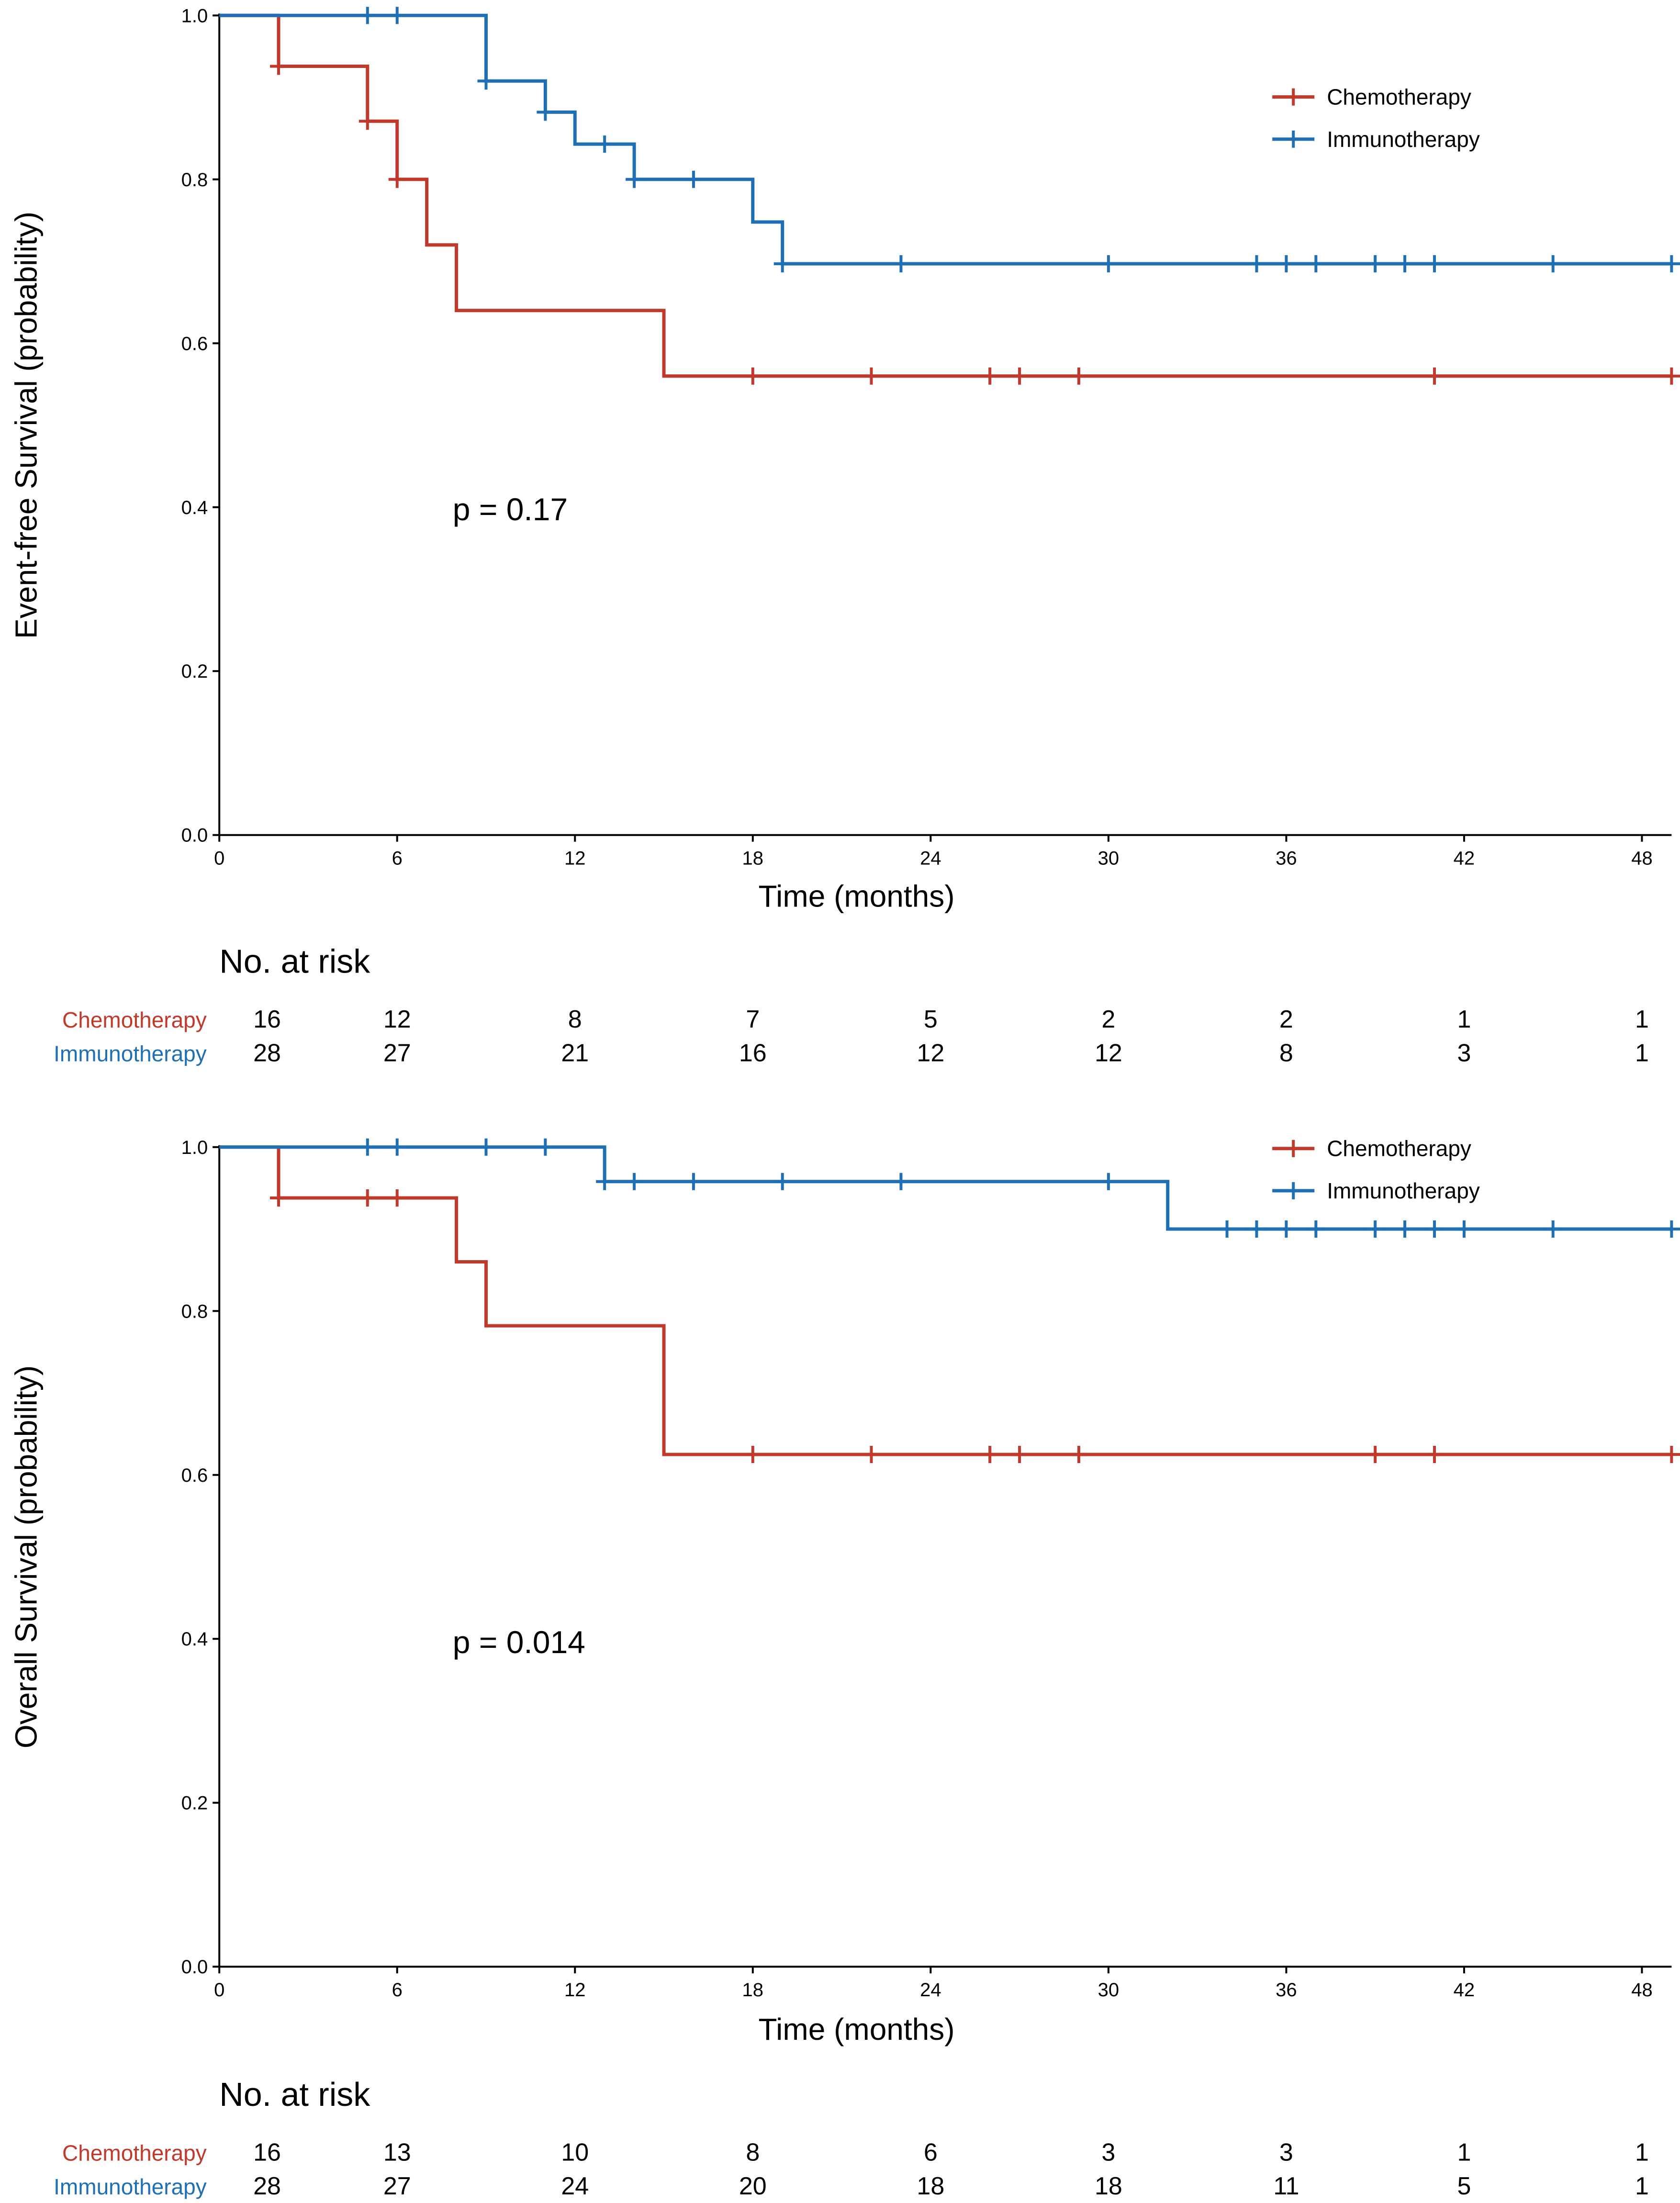  What do you see at coordinates (575, 858) in the screenshot?
I see `x-tick-label: 12` at bounding box center [575, 858].